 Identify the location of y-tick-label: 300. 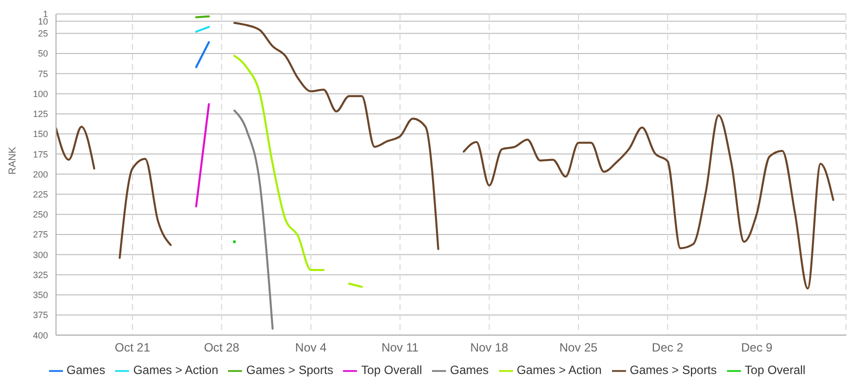
(40, 255).